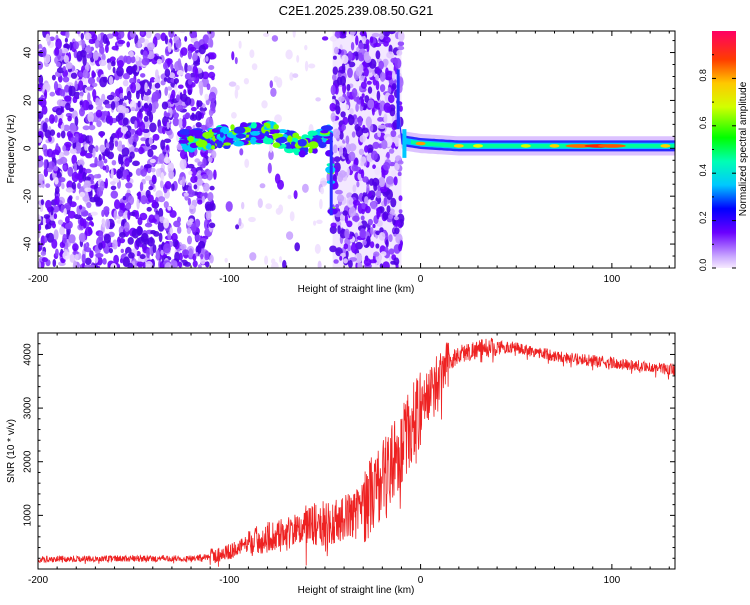  What do you see at coordinates (703, 123) in the screenshot?
I see `colorbar-tick-label: 0.6` at bounding box center [703, 123].